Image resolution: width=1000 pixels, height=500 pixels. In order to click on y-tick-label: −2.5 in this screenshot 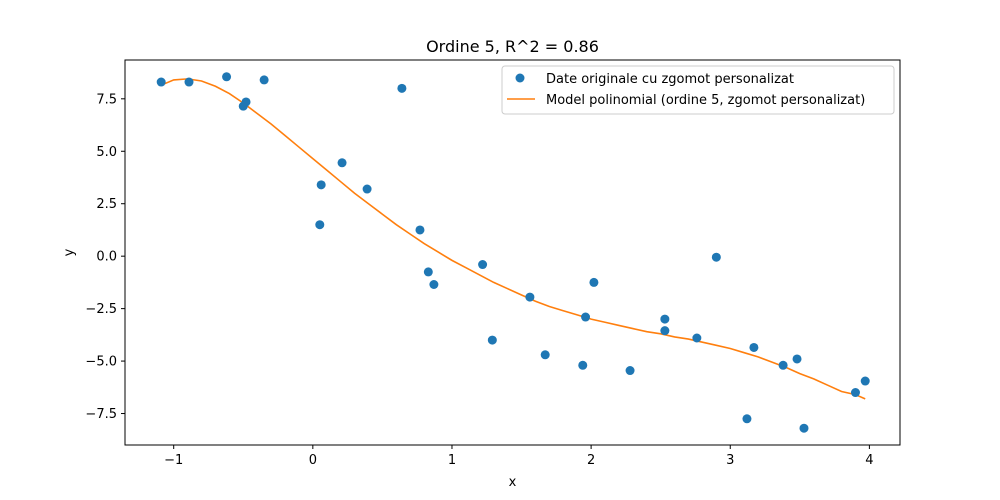, I will do `click(101, 309)`.